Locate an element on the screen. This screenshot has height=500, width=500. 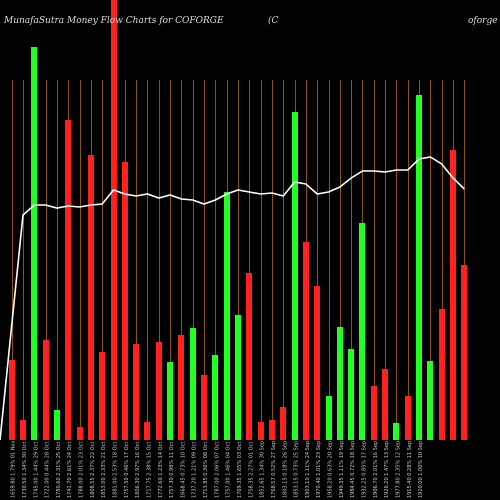
x-axis-label: 1757.00 1.46% 04 Oct is located at coordinates (229, 470).